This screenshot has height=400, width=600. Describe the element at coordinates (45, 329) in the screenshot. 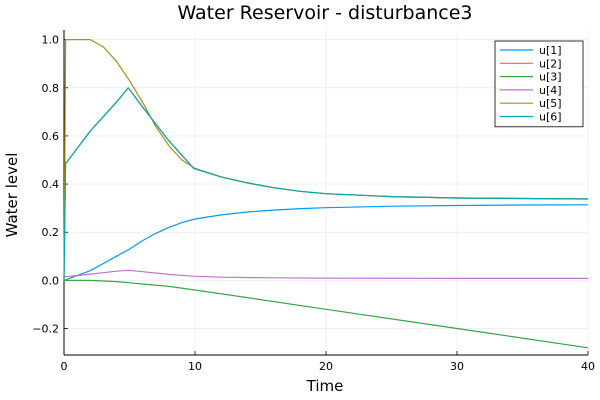

I see `y-tick-label: −0.2` at that location.